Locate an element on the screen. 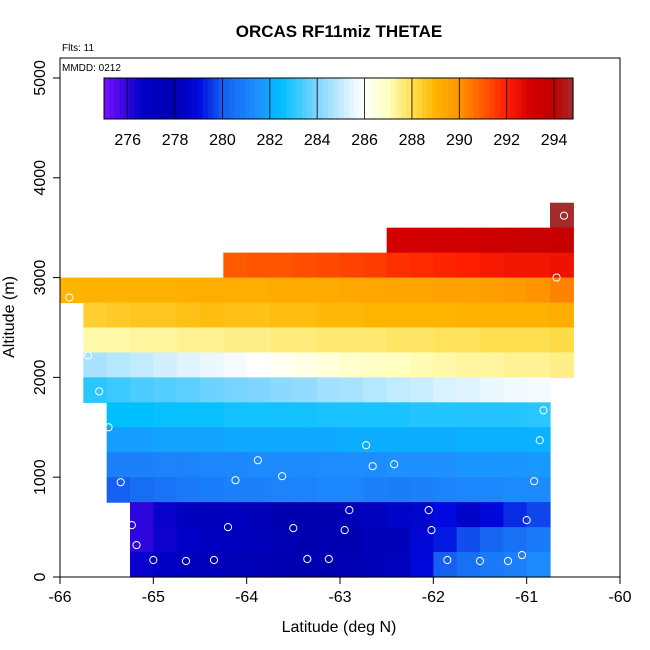  flights-annotation: Flts: 11 is located at coordinates (78, 48).